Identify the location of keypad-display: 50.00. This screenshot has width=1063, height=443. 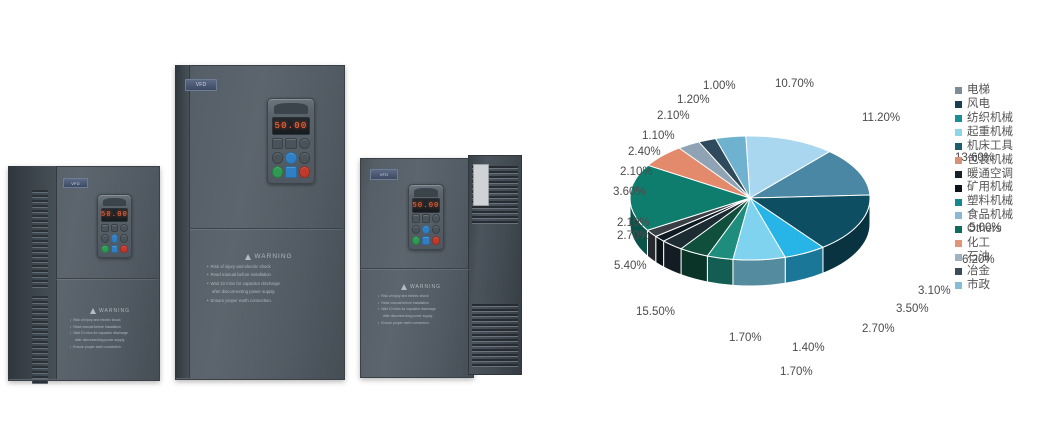
(426, 206).